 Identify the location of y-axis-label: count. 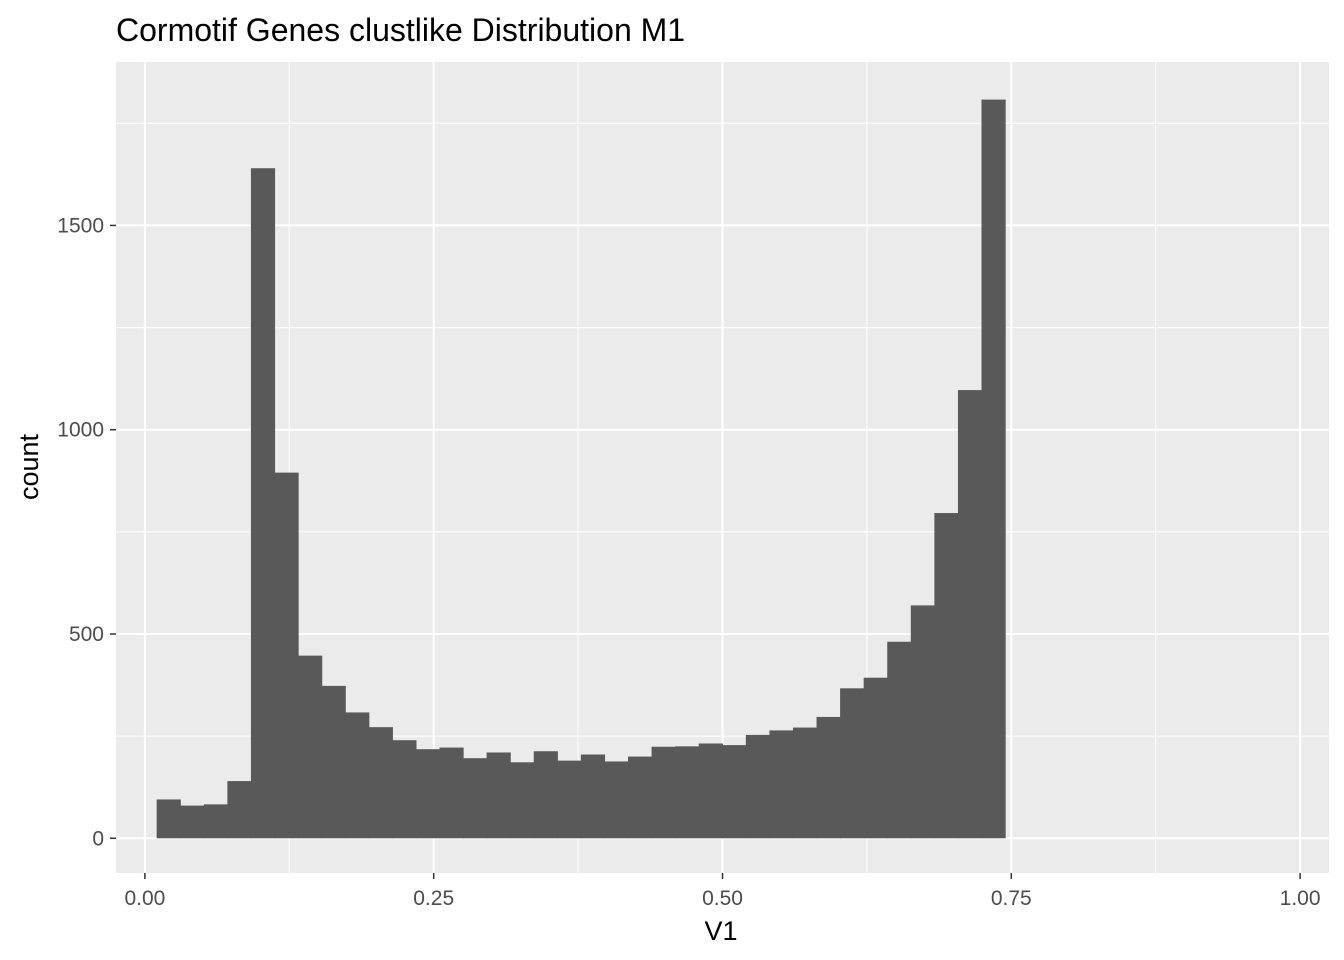
(29, 466).